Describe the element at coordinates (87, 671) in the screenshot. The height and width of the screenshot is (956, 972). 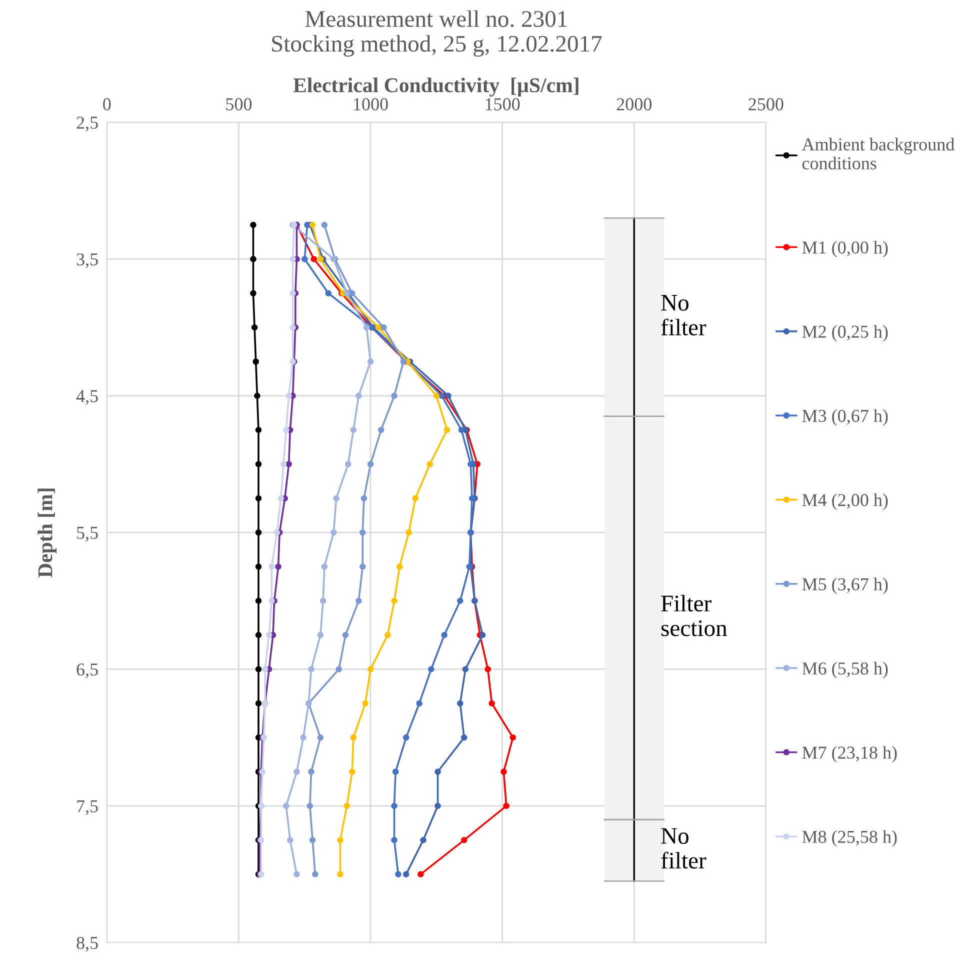
I see `y-tick-label: 6,5` at that location.